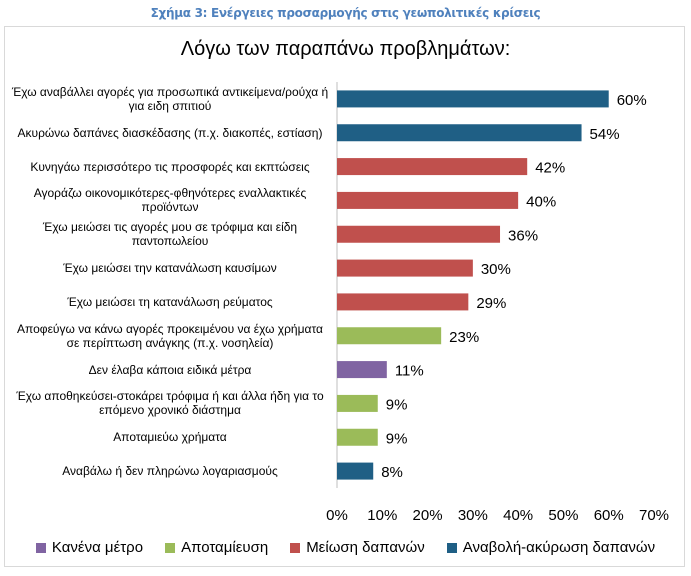 The image size is (691, 576). What do you see at coordinates (225, 547) in the screenshot?
I see `legend-label: Αποταμίευση` at bounding box center [225, 547].